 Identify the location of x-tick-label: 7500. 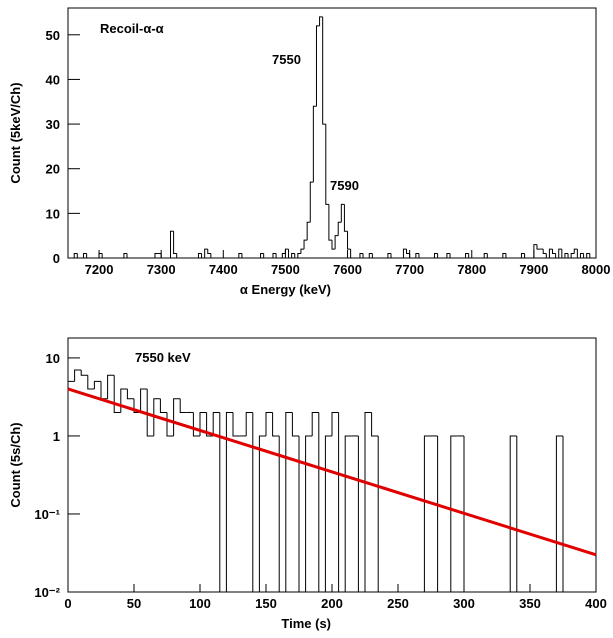
(285, 269).